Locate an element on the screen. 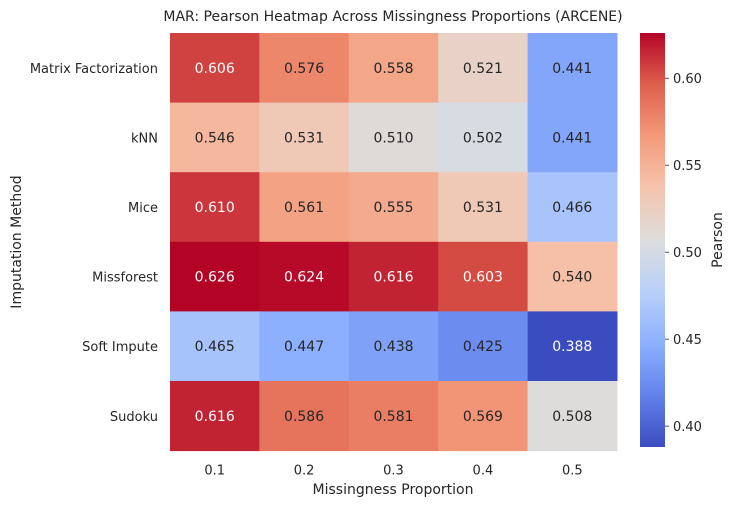 This screenshot has width=735, height=505. cell-value-label: 0.576 is located at coordinates (304, 69).